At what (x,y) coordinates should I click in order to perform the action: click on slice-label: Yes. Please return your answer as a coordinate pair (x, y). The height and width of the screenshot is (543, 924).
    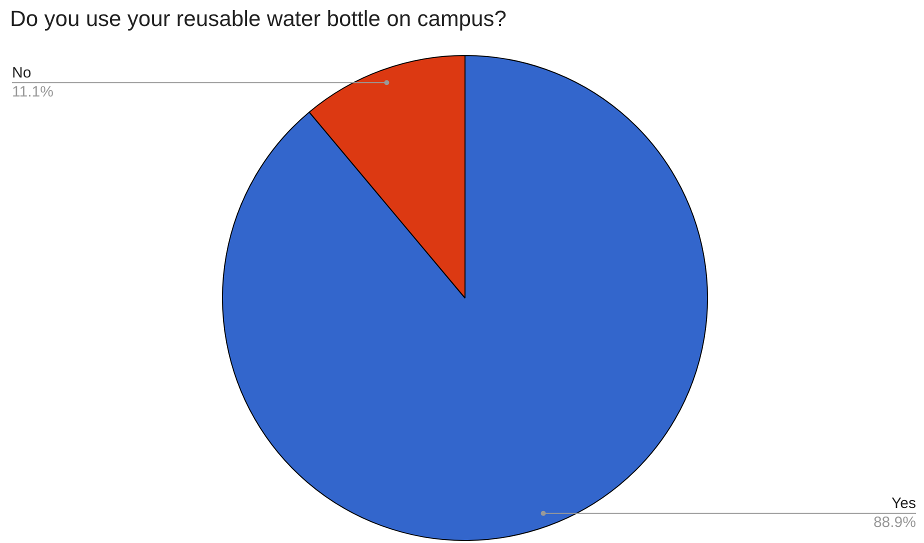
    Looking at the image, I should click on (904, 503).